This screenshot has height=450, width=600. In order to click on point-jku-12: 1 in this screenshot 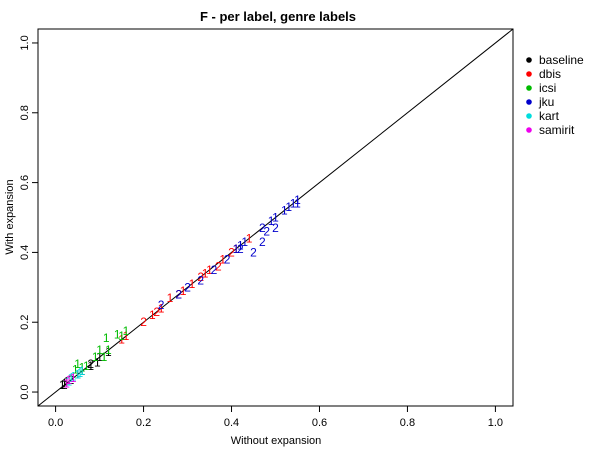, I will do `click(236, 249)`.